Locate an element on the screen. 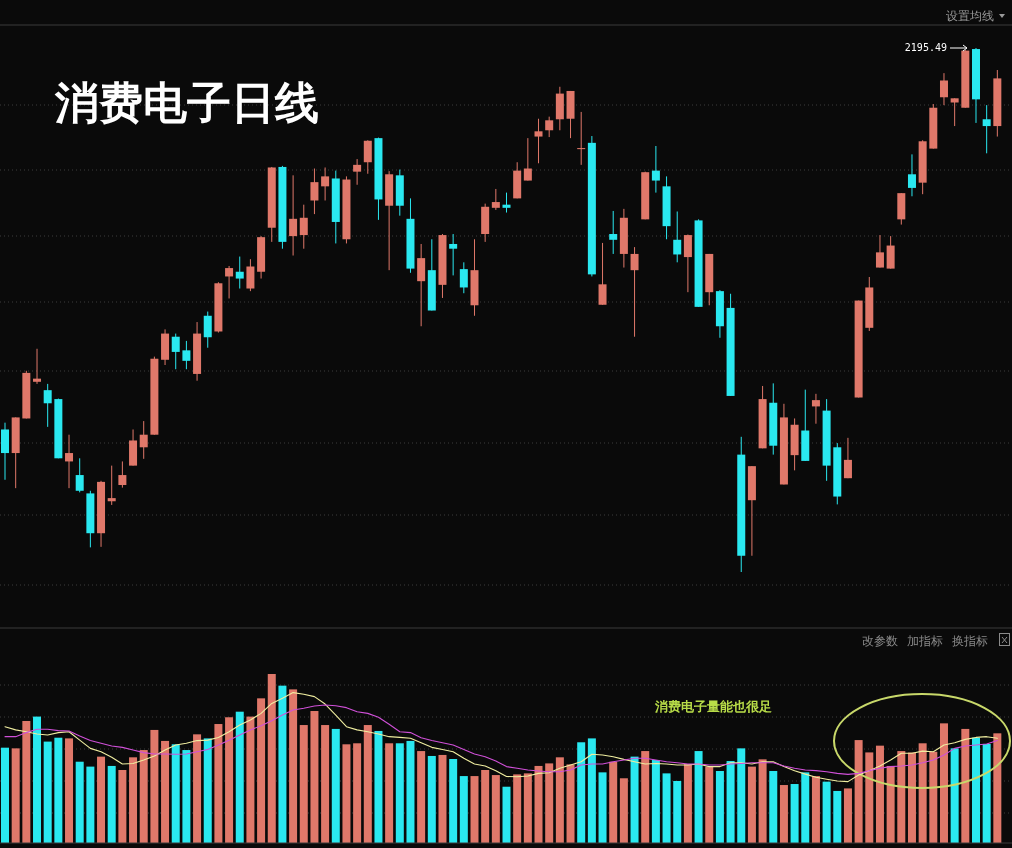 This screenshot has height=848, width=1012. text: 换指标 is located at coordinates (970, 641).